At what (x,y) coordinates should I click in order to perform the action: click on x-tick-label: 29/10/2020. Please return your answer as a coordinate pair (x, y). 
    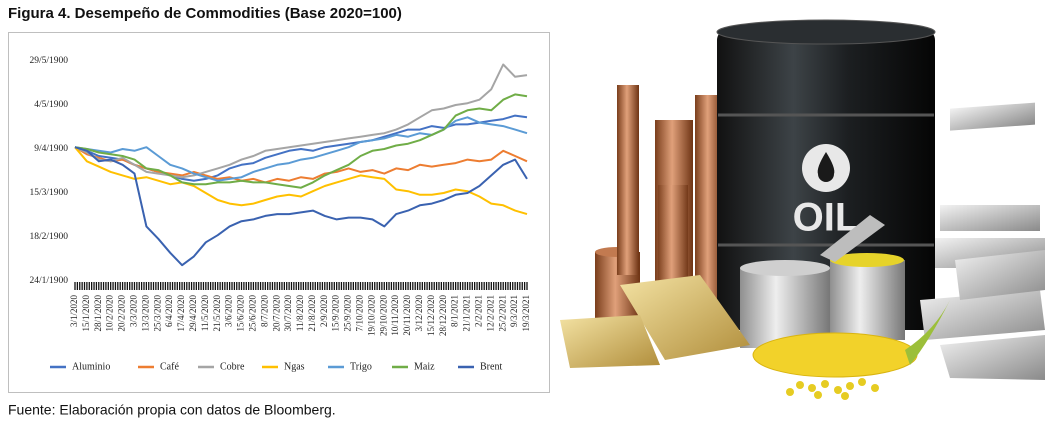
    Looking at the image, I should click on (383, 316).